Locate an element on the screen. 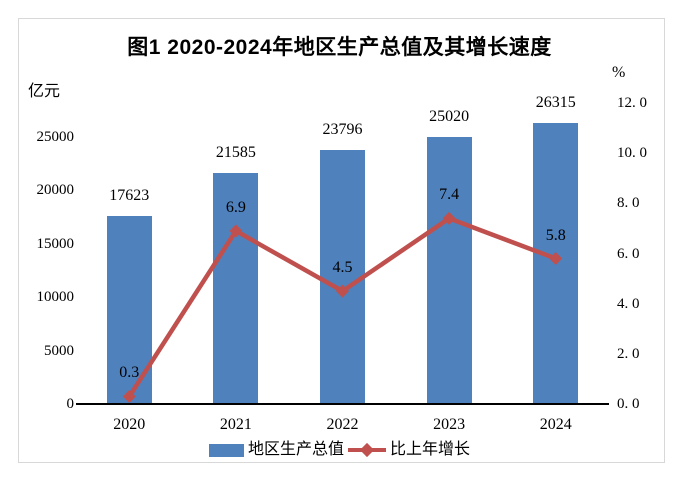 Image resolution: width=679 pixels, height=484 pixels. right-axis-tick: 6. 0 is located at coordinates (628, 253).